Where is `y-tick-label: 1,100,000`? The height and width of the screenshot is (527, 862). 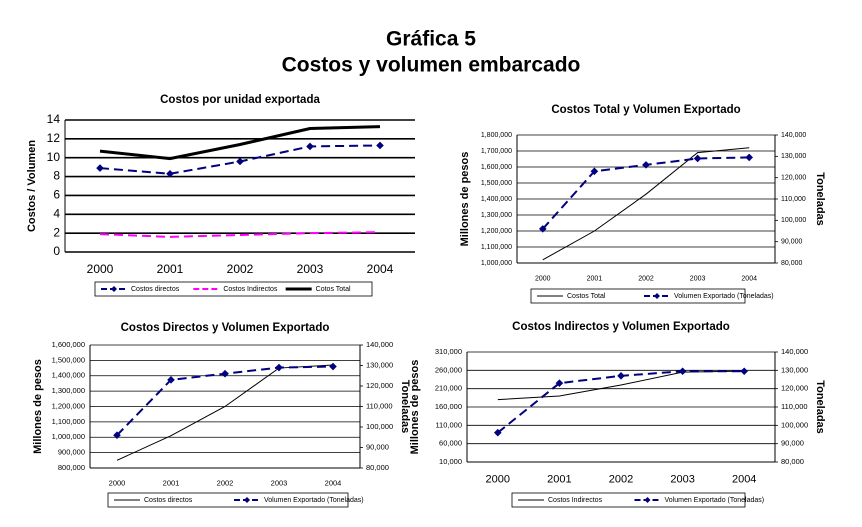 y-tick-label: 1,100,000 is located at coordinates (68, 421).